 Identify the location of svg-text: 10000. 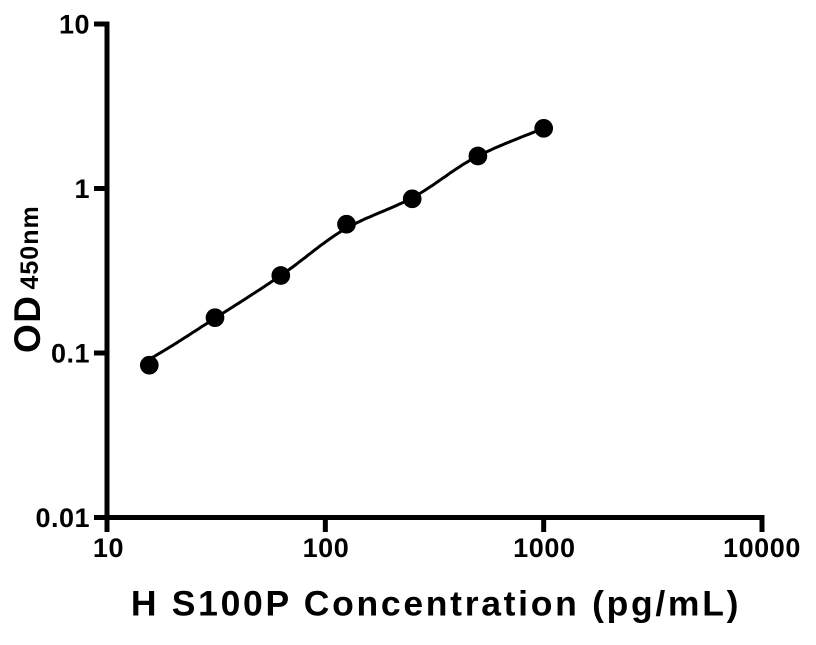
(762, 548).